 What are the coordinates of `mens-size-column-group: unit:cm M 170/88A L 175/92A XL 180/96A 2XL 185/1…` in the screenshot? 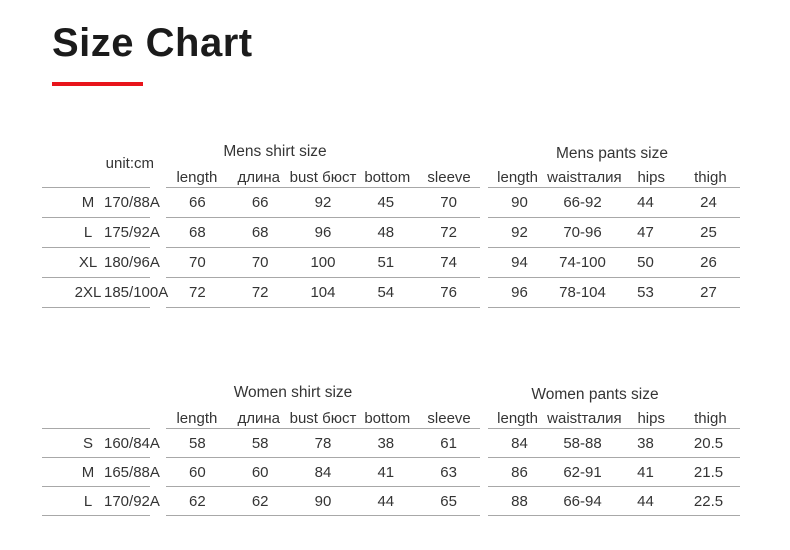 It's located at (105, 224).